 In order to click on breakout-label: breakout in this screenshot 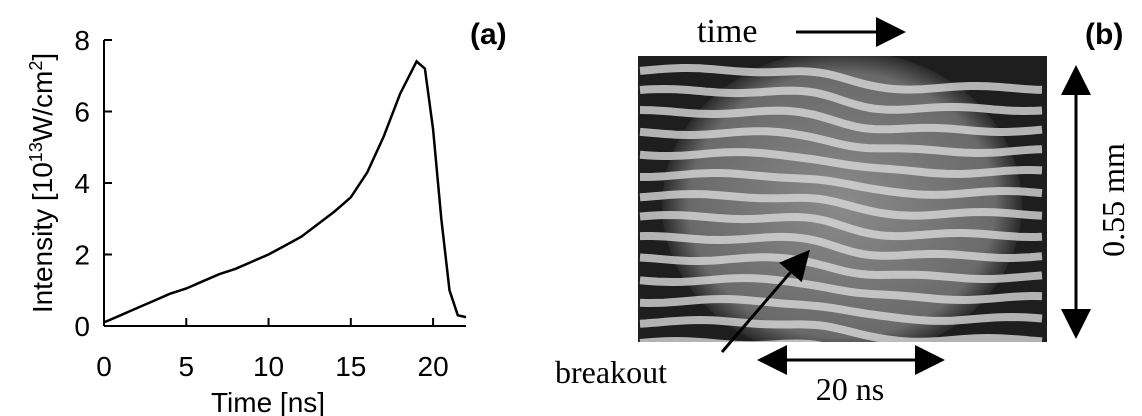, I will do `click(611, 372)`.